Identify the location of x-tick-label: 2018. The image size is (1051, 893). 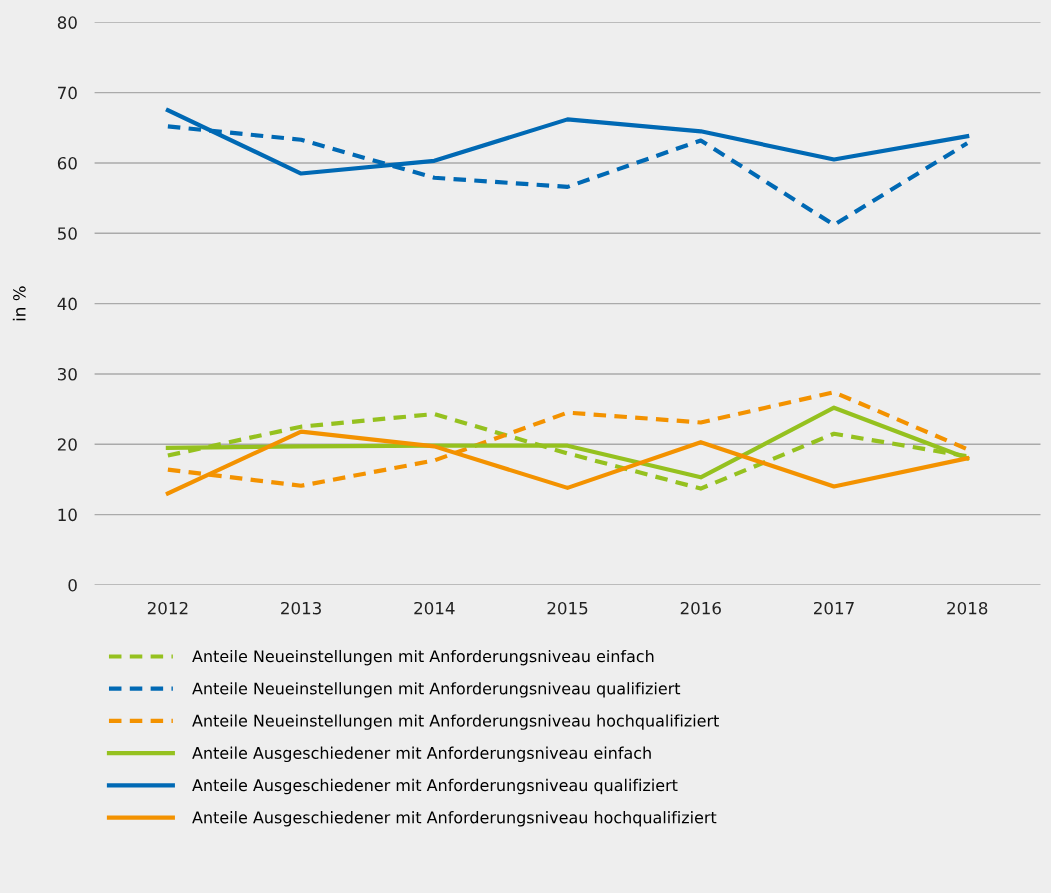
(967, 608).